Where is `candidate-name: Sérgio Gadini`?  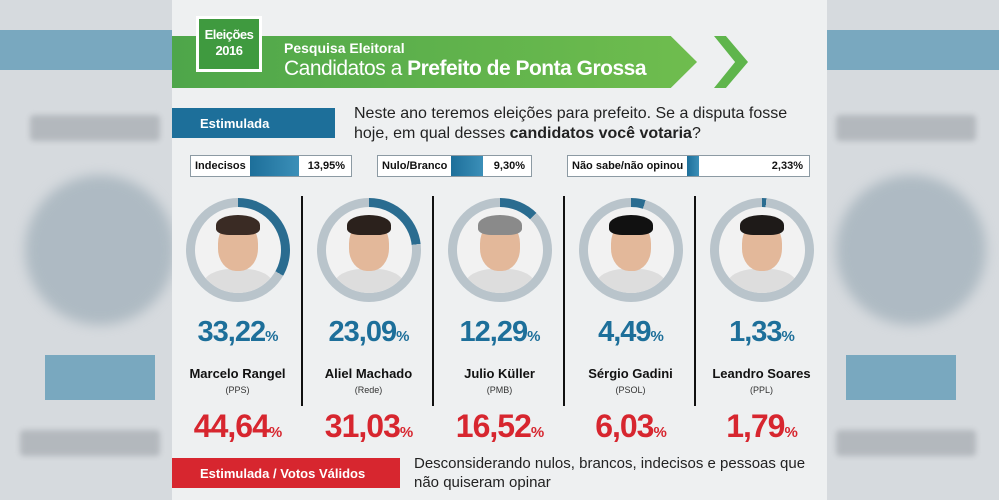
candidate-name: Sérgio Gadini is located at coordinates (630, 373).